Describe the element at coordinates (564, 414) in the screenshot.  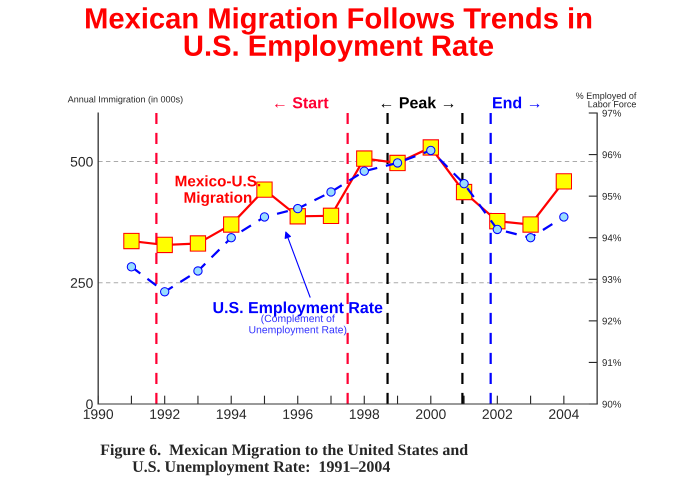
I see `x-tick-label: 2004` at that location.